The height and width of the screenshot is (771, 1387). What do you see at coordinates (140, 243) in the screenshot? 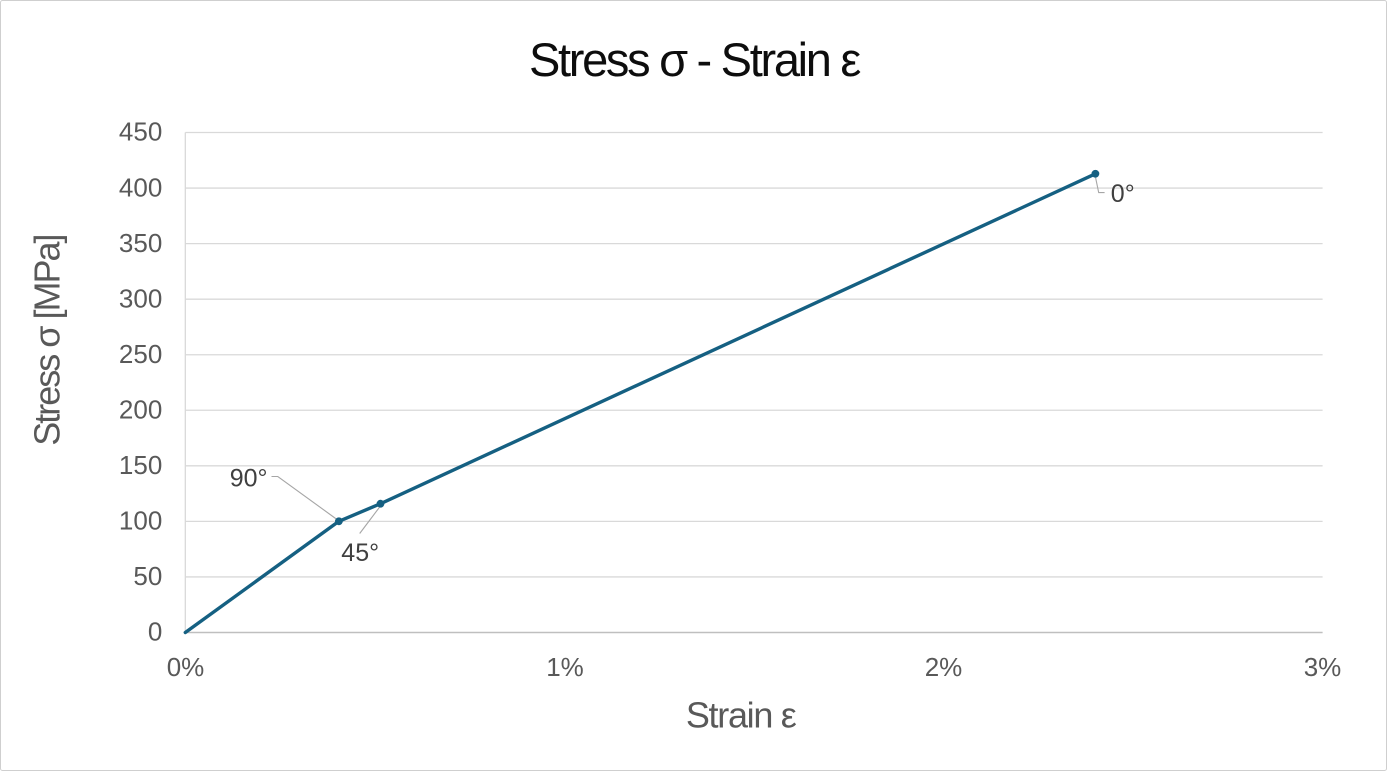
I see `svg-text: 350` at bounding box center [140, 243].